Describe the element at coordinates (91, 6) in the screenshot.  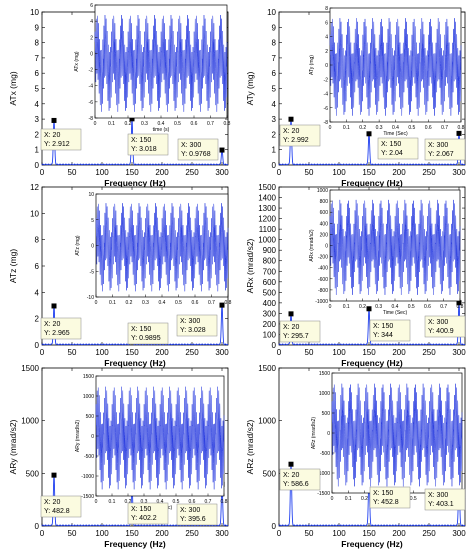
I see `inset-y-tick-label: 6` at that location.